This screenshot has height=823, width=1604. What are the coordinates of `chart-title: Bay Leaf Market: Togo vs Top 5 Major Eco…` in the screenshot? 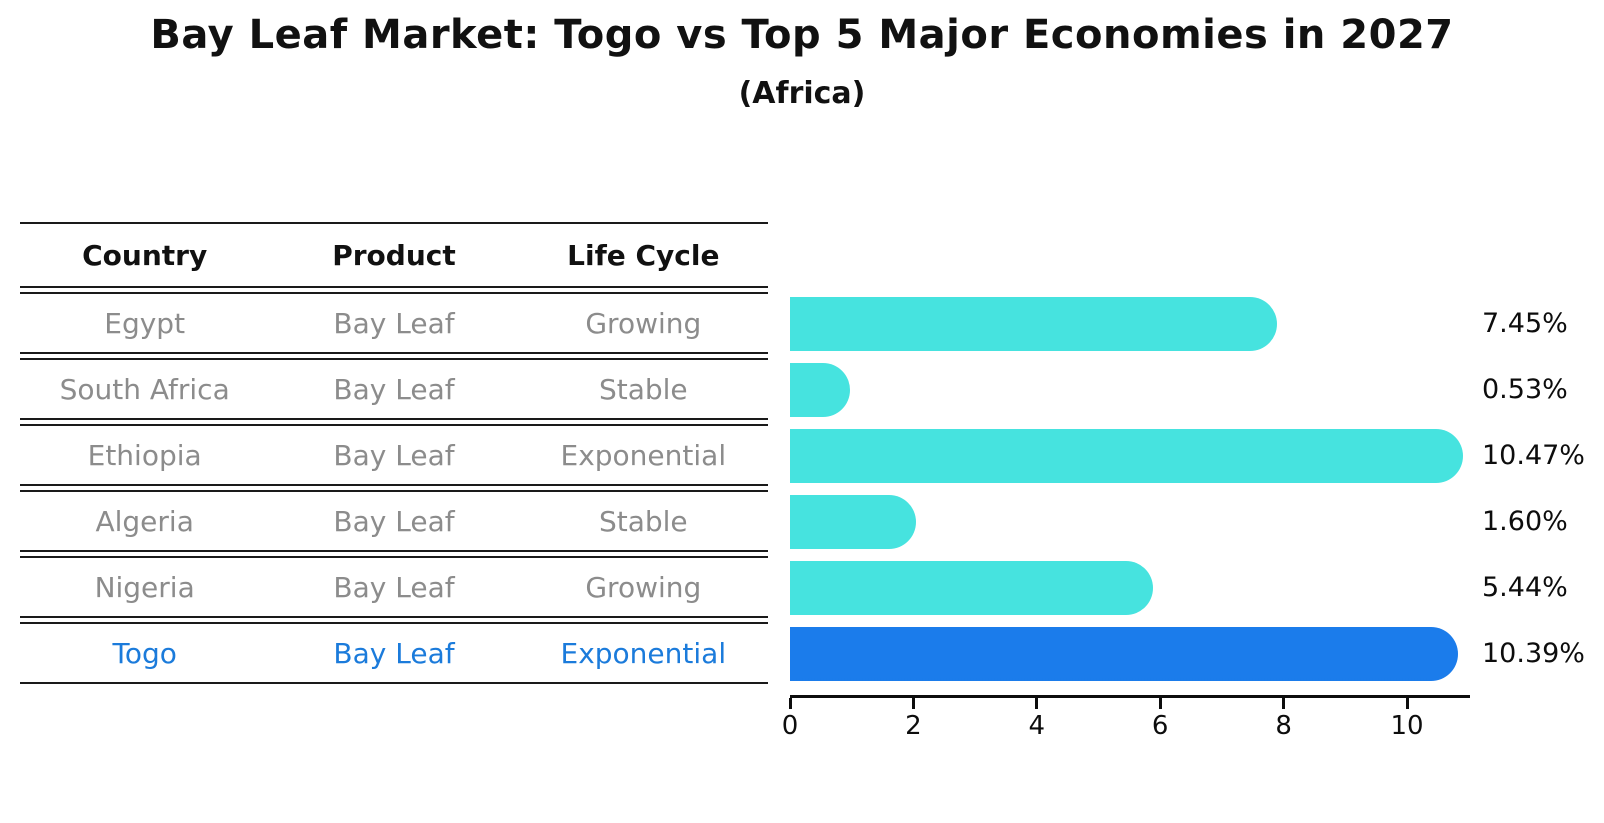 It's located at (802, 35).